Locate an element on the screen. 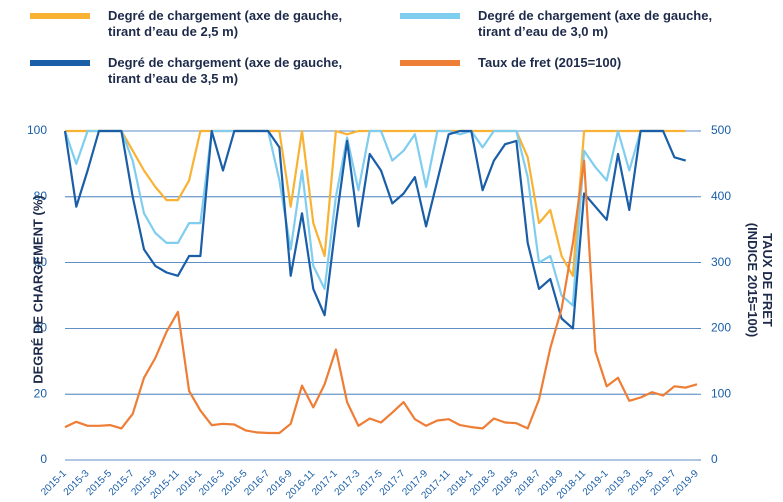  y-tick-label: 60 is located at coordinates (41, 262).